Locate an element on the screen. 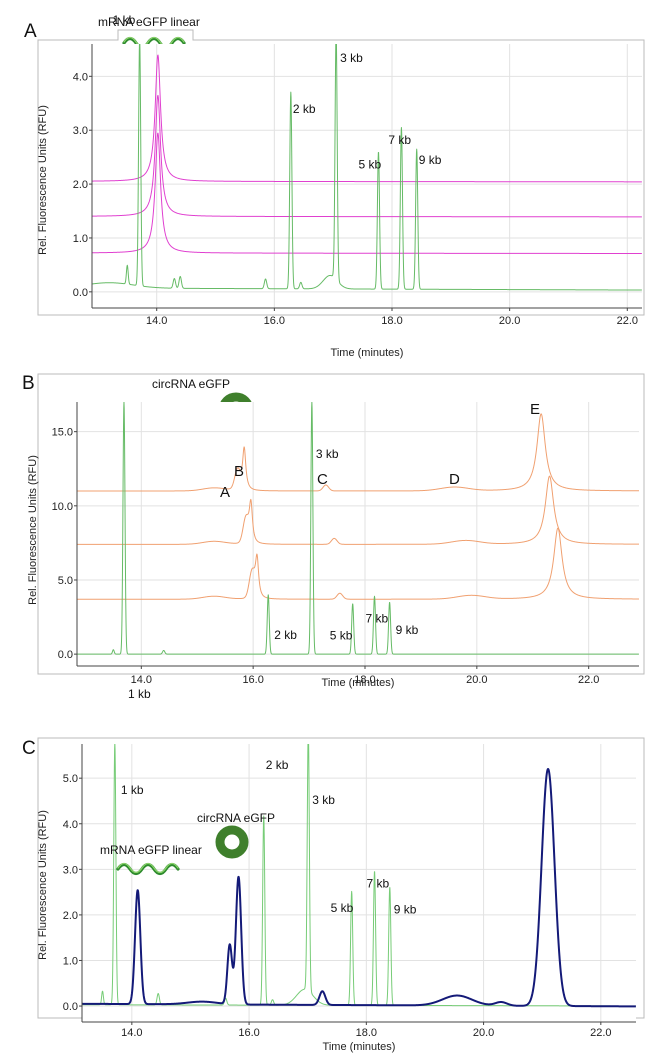 This screenshot has width=653, height=1060. panel-b-letter: B is located at coordinates (28, 383).